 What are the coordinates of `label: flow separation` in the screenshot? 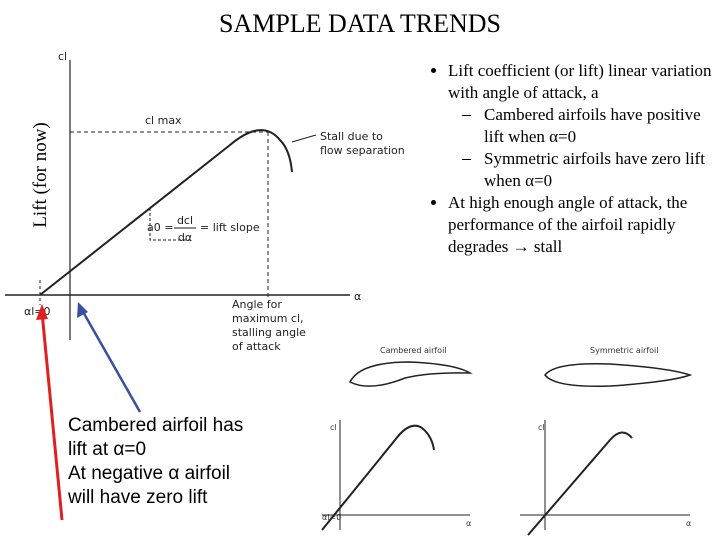 It's located at (362, 150).